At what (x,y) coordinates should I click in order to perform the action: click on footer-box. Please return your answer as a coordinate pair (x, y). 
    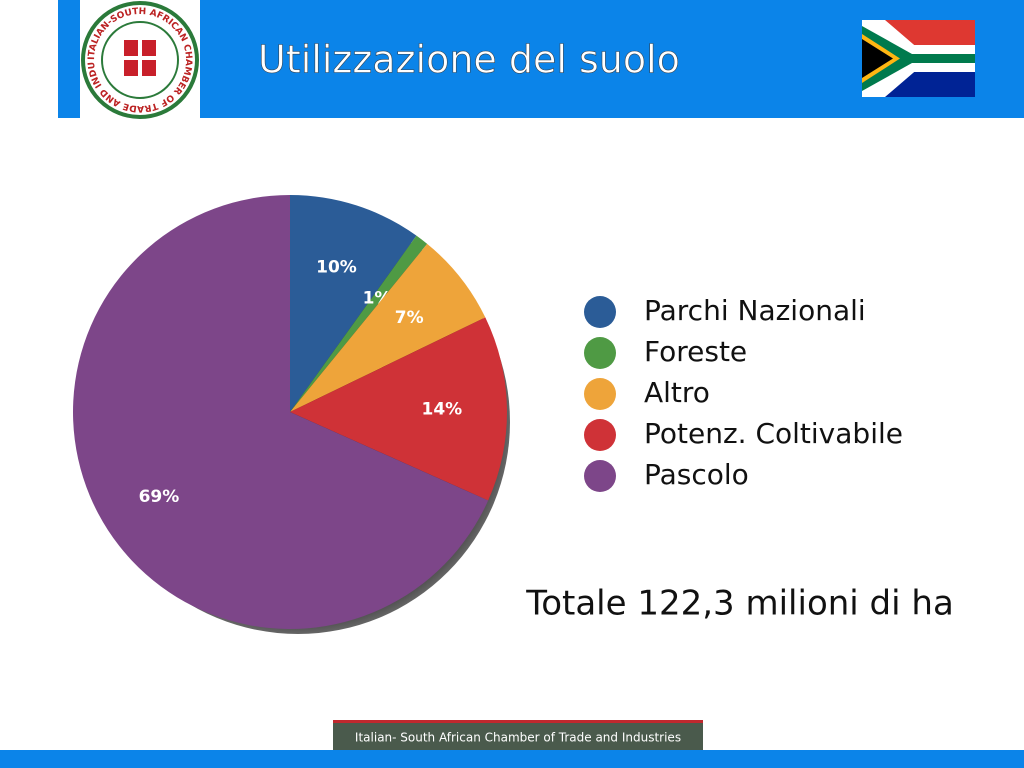
    Looking at the image, I should click on (518, 735).